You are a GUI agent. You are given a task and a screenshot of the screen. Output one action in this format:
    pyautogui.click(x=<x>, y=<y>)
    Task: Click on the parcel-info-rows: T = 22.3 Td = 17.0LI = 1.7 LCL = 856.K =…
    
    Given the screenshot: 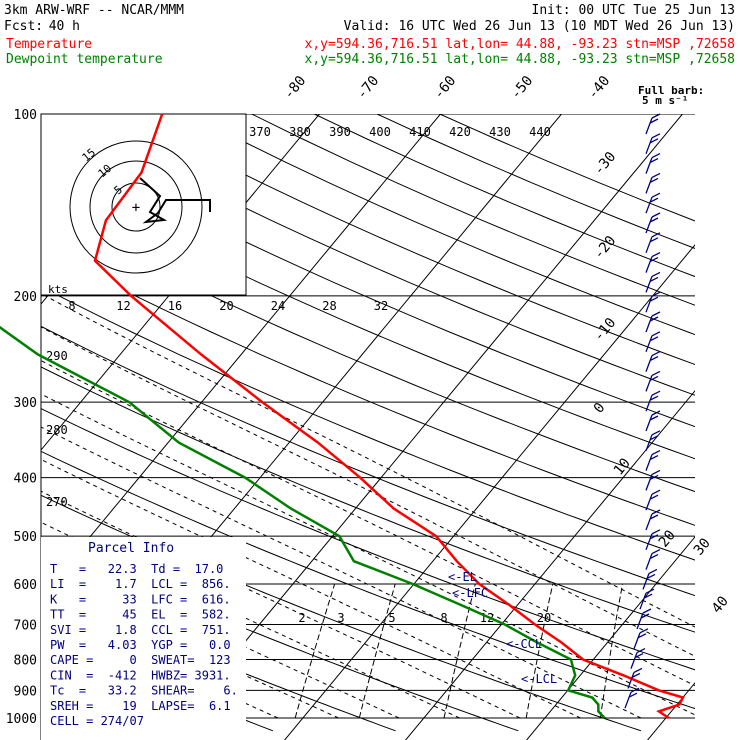 What is the action you would take?
    pyautogui.click(x=144, y=645)
    